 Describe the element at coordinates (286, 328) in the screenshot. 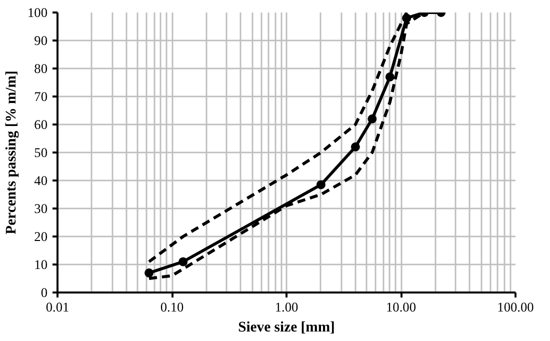

I see `x-axis-title: Sieve size [mm]` at that location.